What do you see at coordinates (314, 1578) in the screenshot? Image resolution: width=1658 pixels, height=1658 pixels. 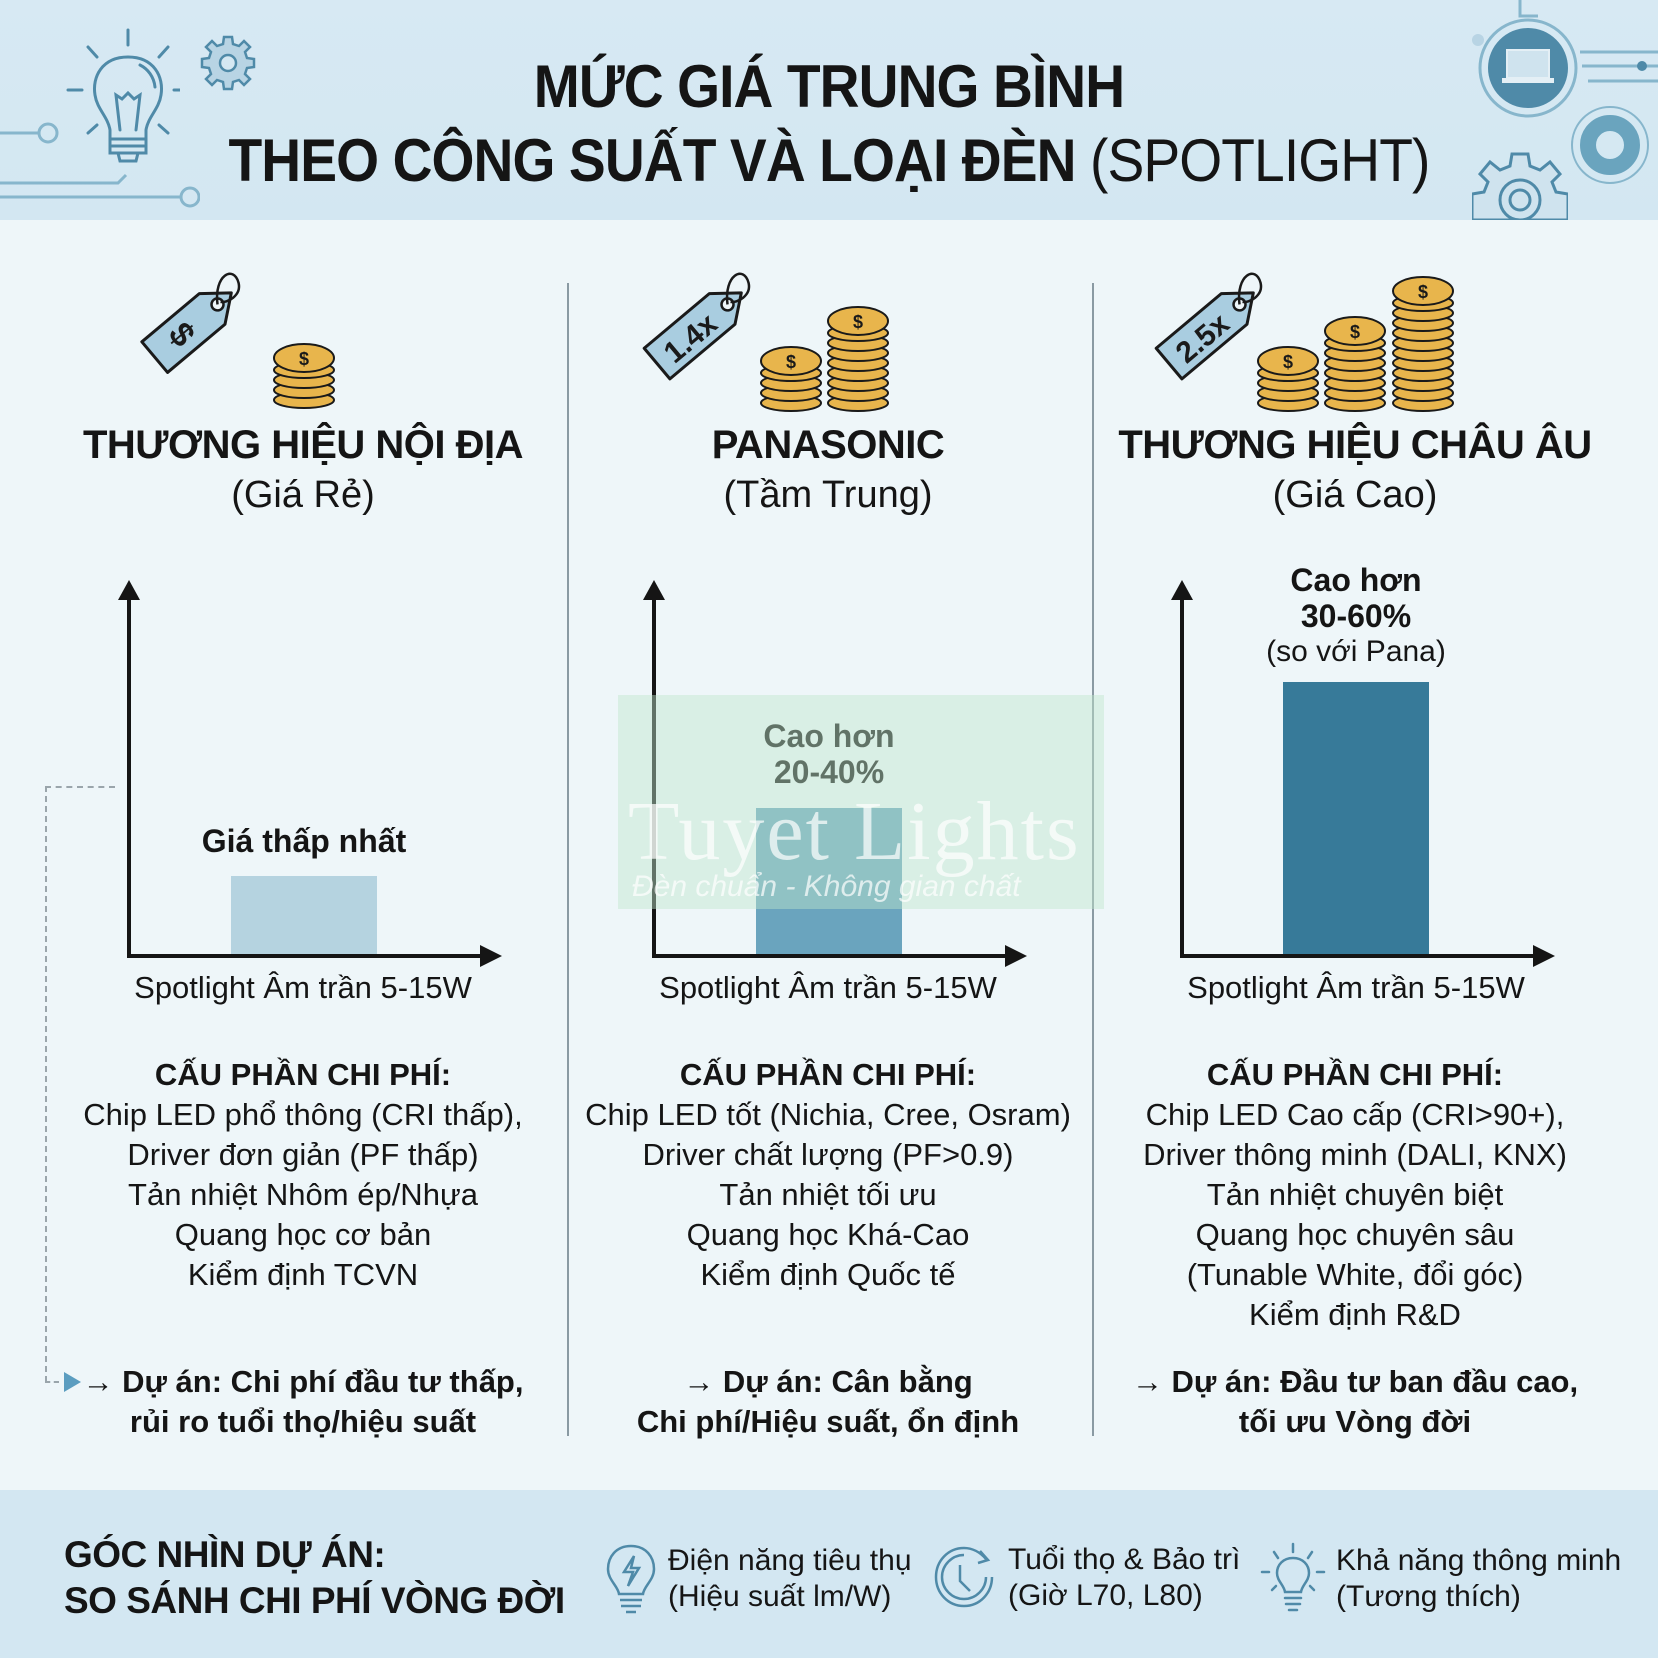 I see `footer-title: GÓC NHÌN DỰ ÁN: SO SÁNH CHI PHÍ VÒNG ĐỜI` at bounding box center [314, 1578].